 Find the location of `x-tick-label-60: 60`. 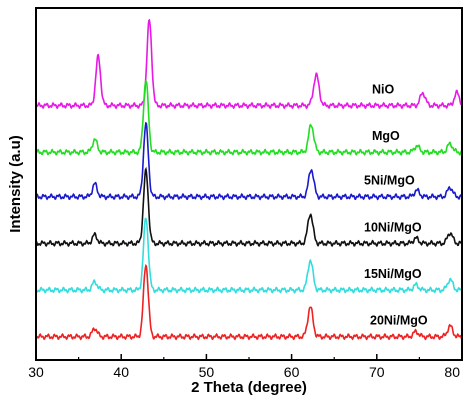

x-tick-label-60: 60 is located at coordinates (292, 372).